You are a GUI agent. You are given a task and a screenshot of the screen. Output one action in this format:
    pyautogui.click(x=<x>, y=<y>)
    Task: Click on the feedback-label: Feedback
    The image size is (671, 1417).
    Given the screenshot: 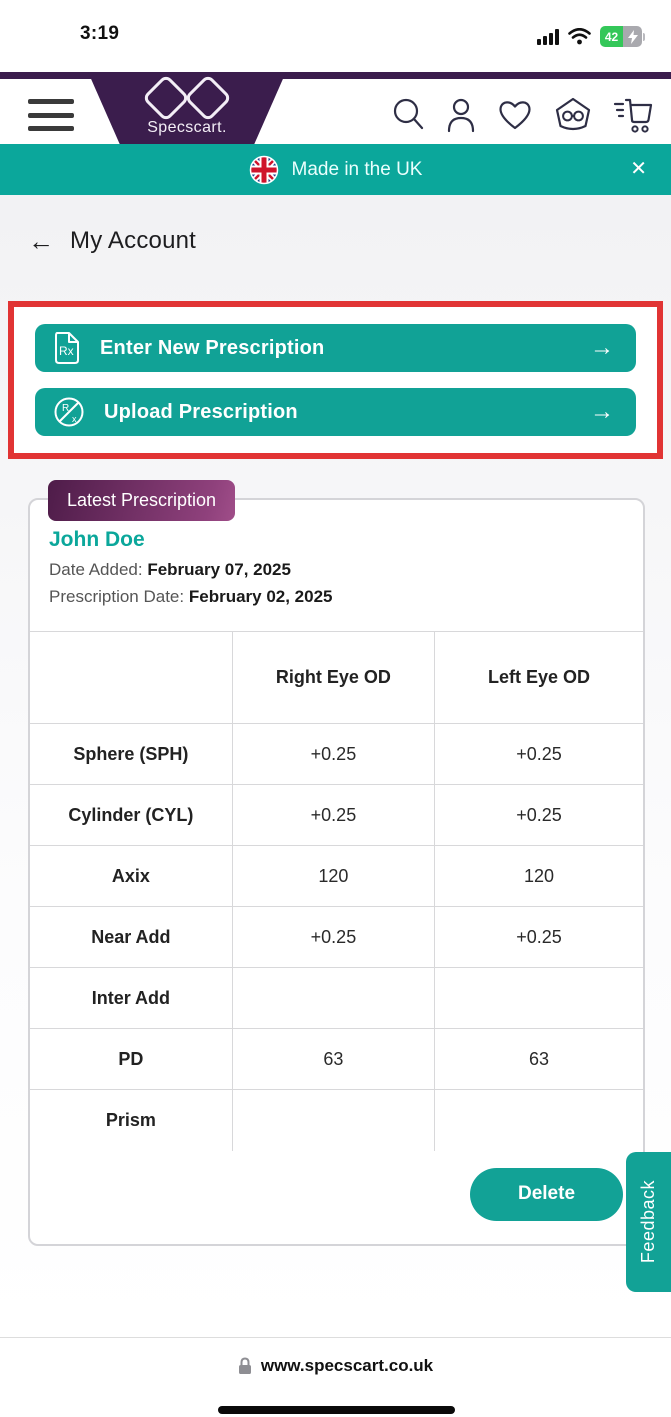 What is the action you would take?
    pyautogui.click(x=648, y=1222)
    